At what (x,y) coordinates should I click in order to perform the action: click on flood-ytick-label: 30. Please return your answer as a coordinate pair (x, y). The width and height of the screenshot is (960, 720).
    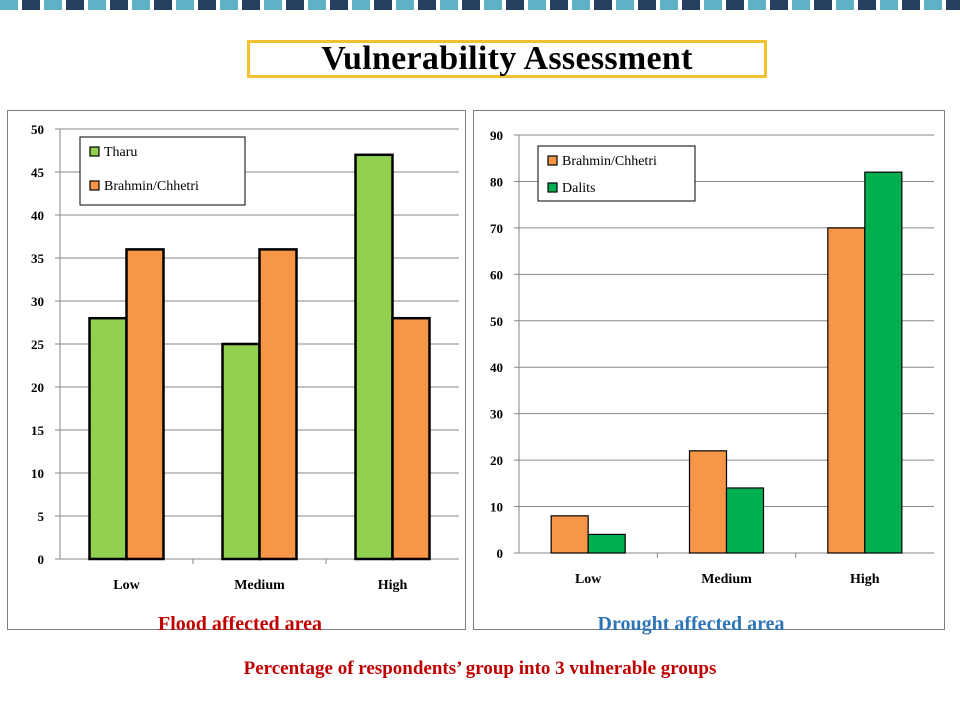
    Looking at the image, I should click on (37, 301).